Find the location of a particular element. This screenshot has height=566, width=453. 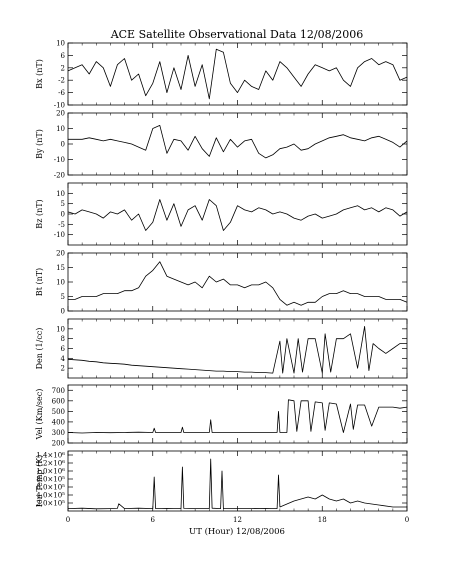

y-tick-label: 400 is located at coordinates (58, 422).